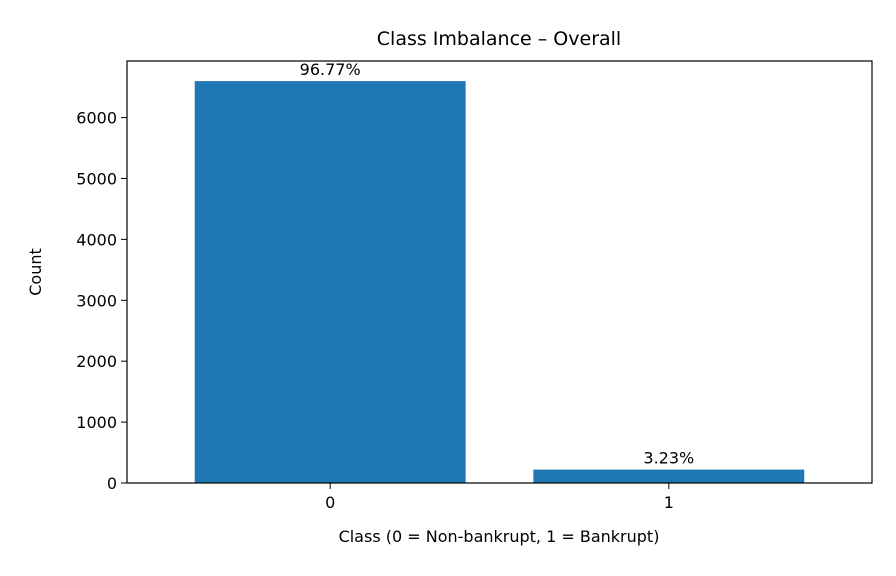 Image resolution: width=896 pixels, height=576 pixels. Describe the element at coordinates (112, 483) in the screenshot. I see `y-tick-label: 0` at that location.